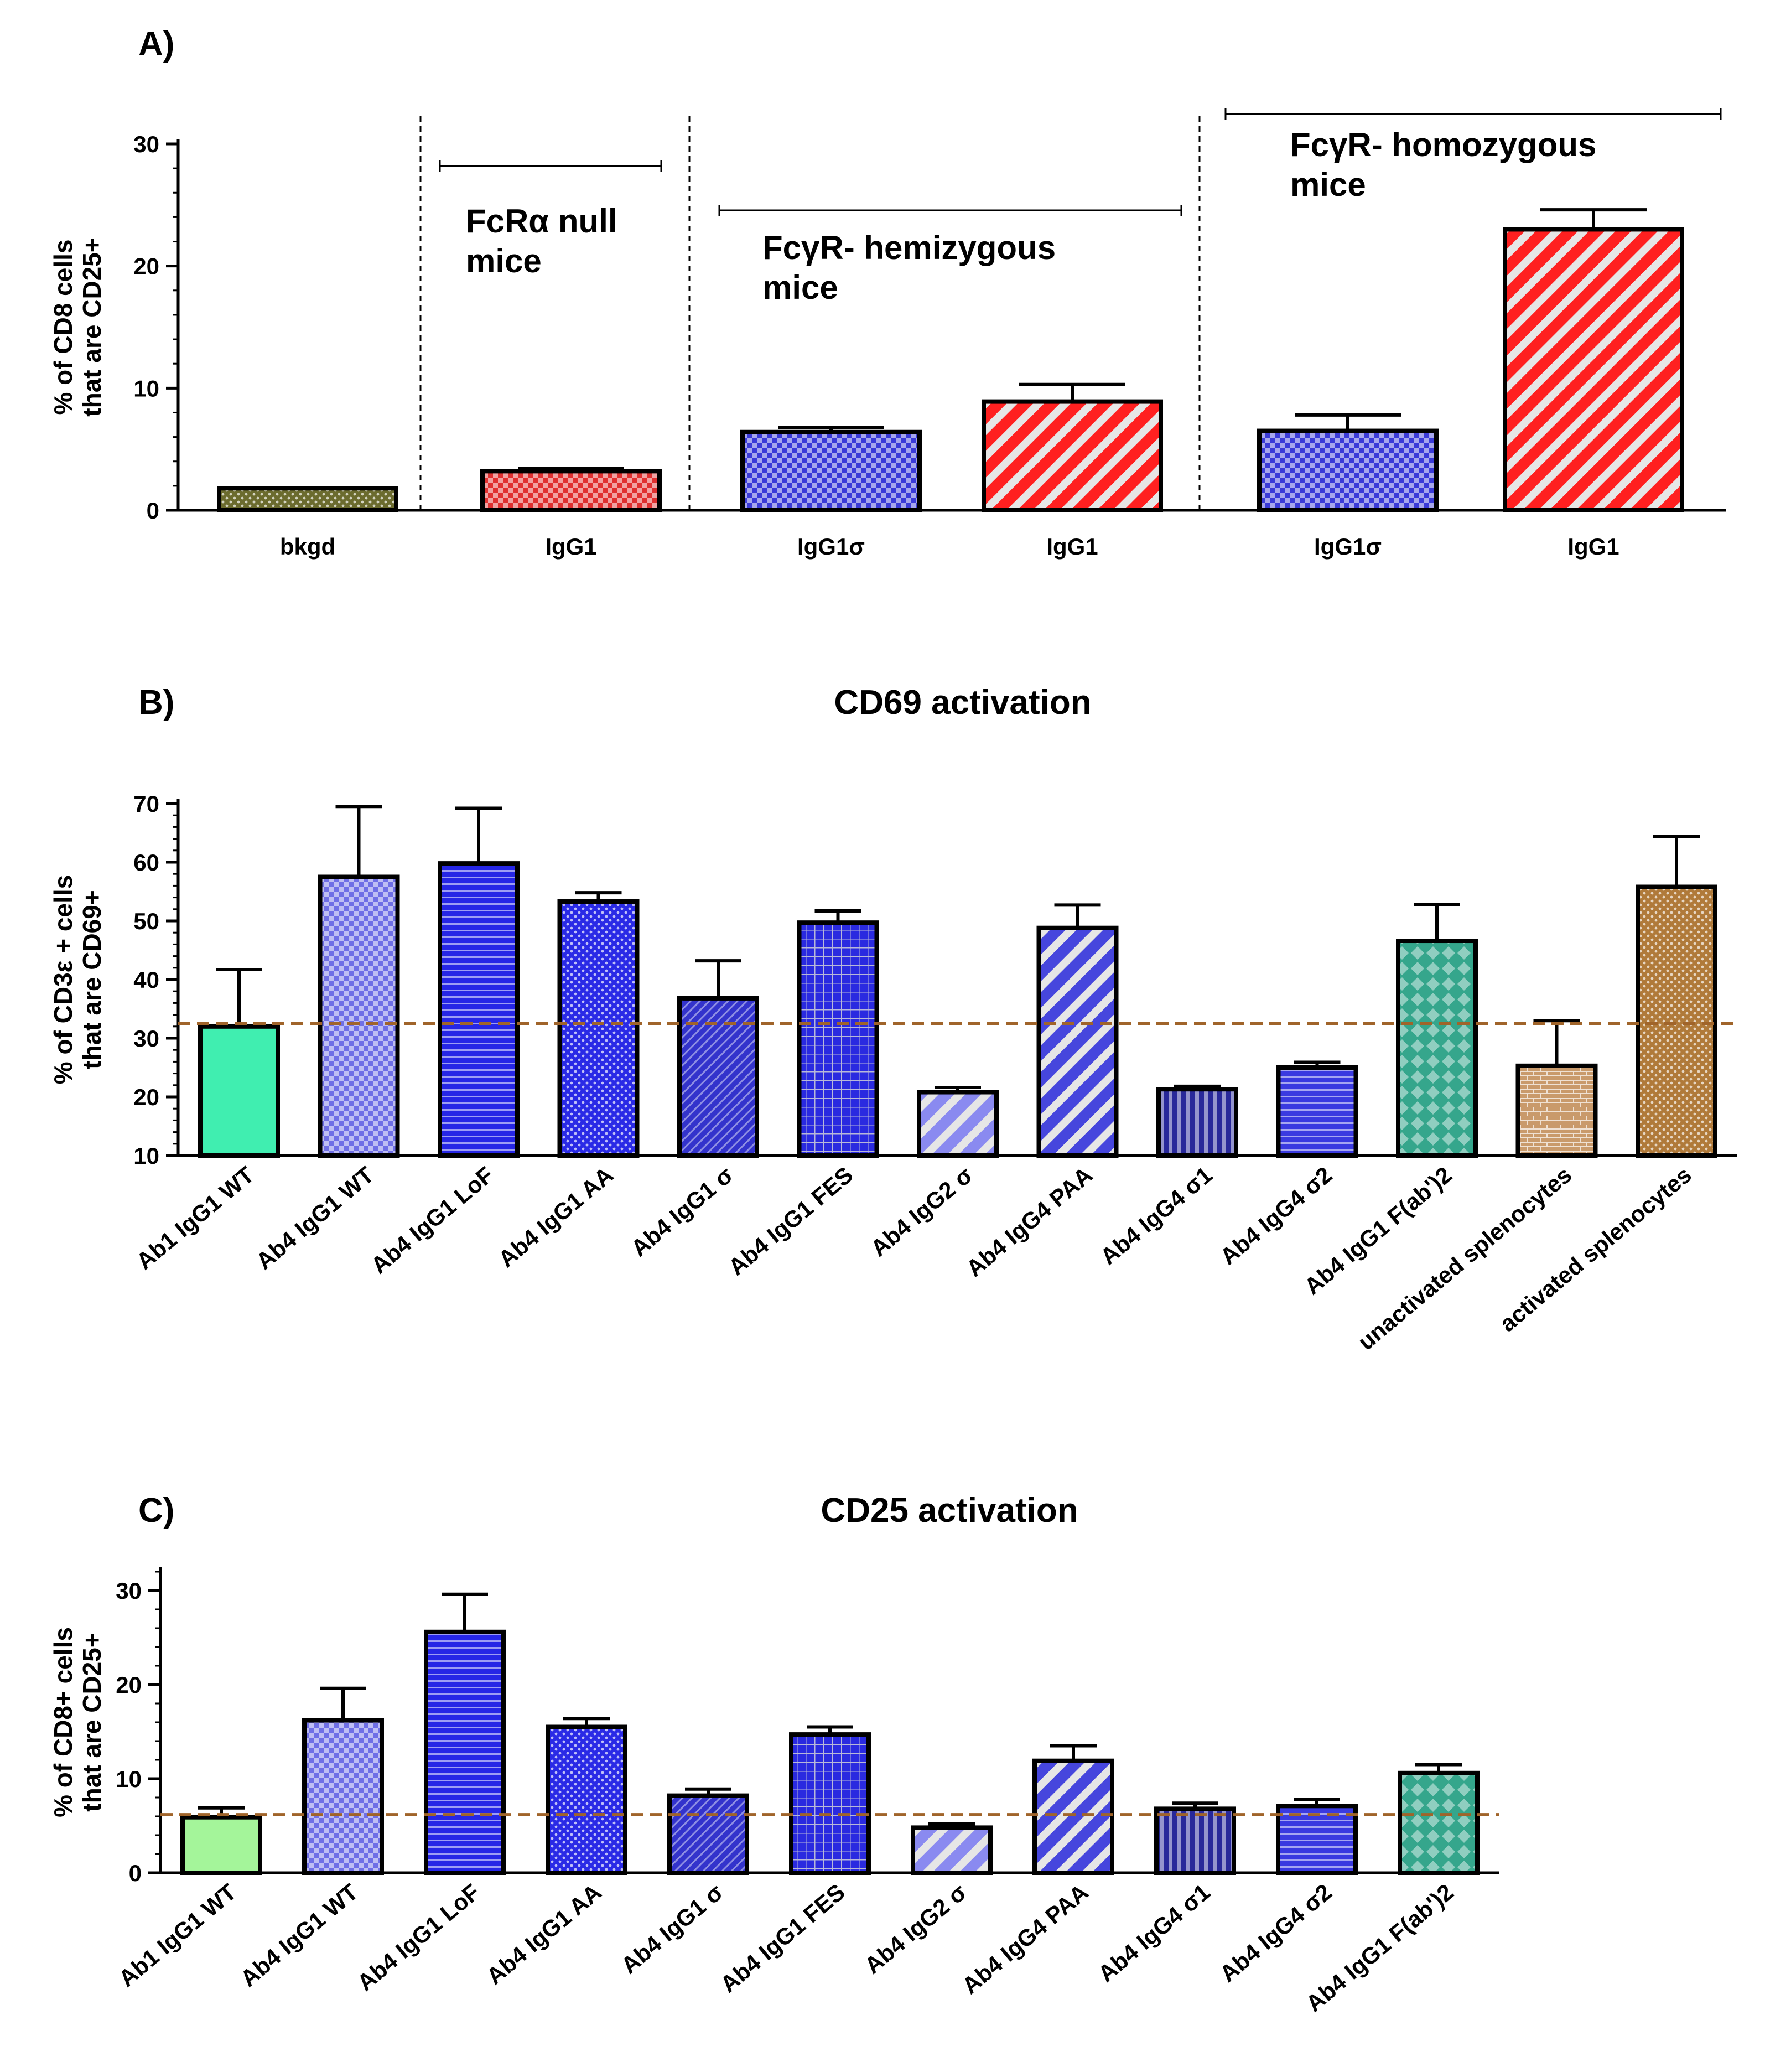  I want to click on group-label: FcγR- hemizygous, so click(909, 247).